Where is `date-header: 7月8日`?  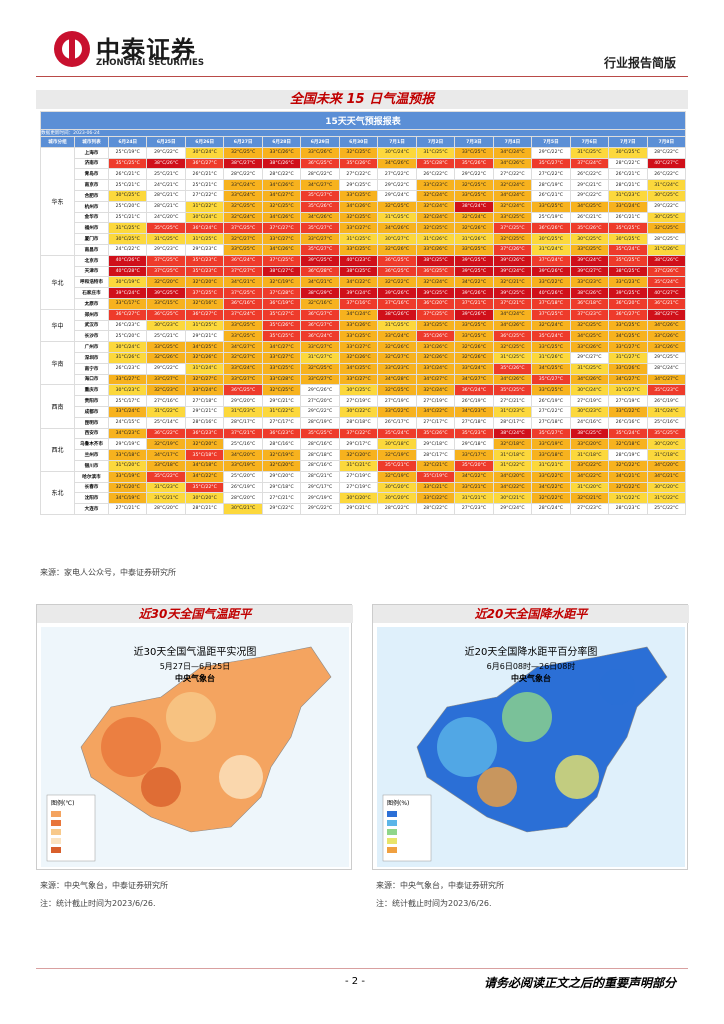 date-header: 7月8日 is located at coordinates (666, 142).